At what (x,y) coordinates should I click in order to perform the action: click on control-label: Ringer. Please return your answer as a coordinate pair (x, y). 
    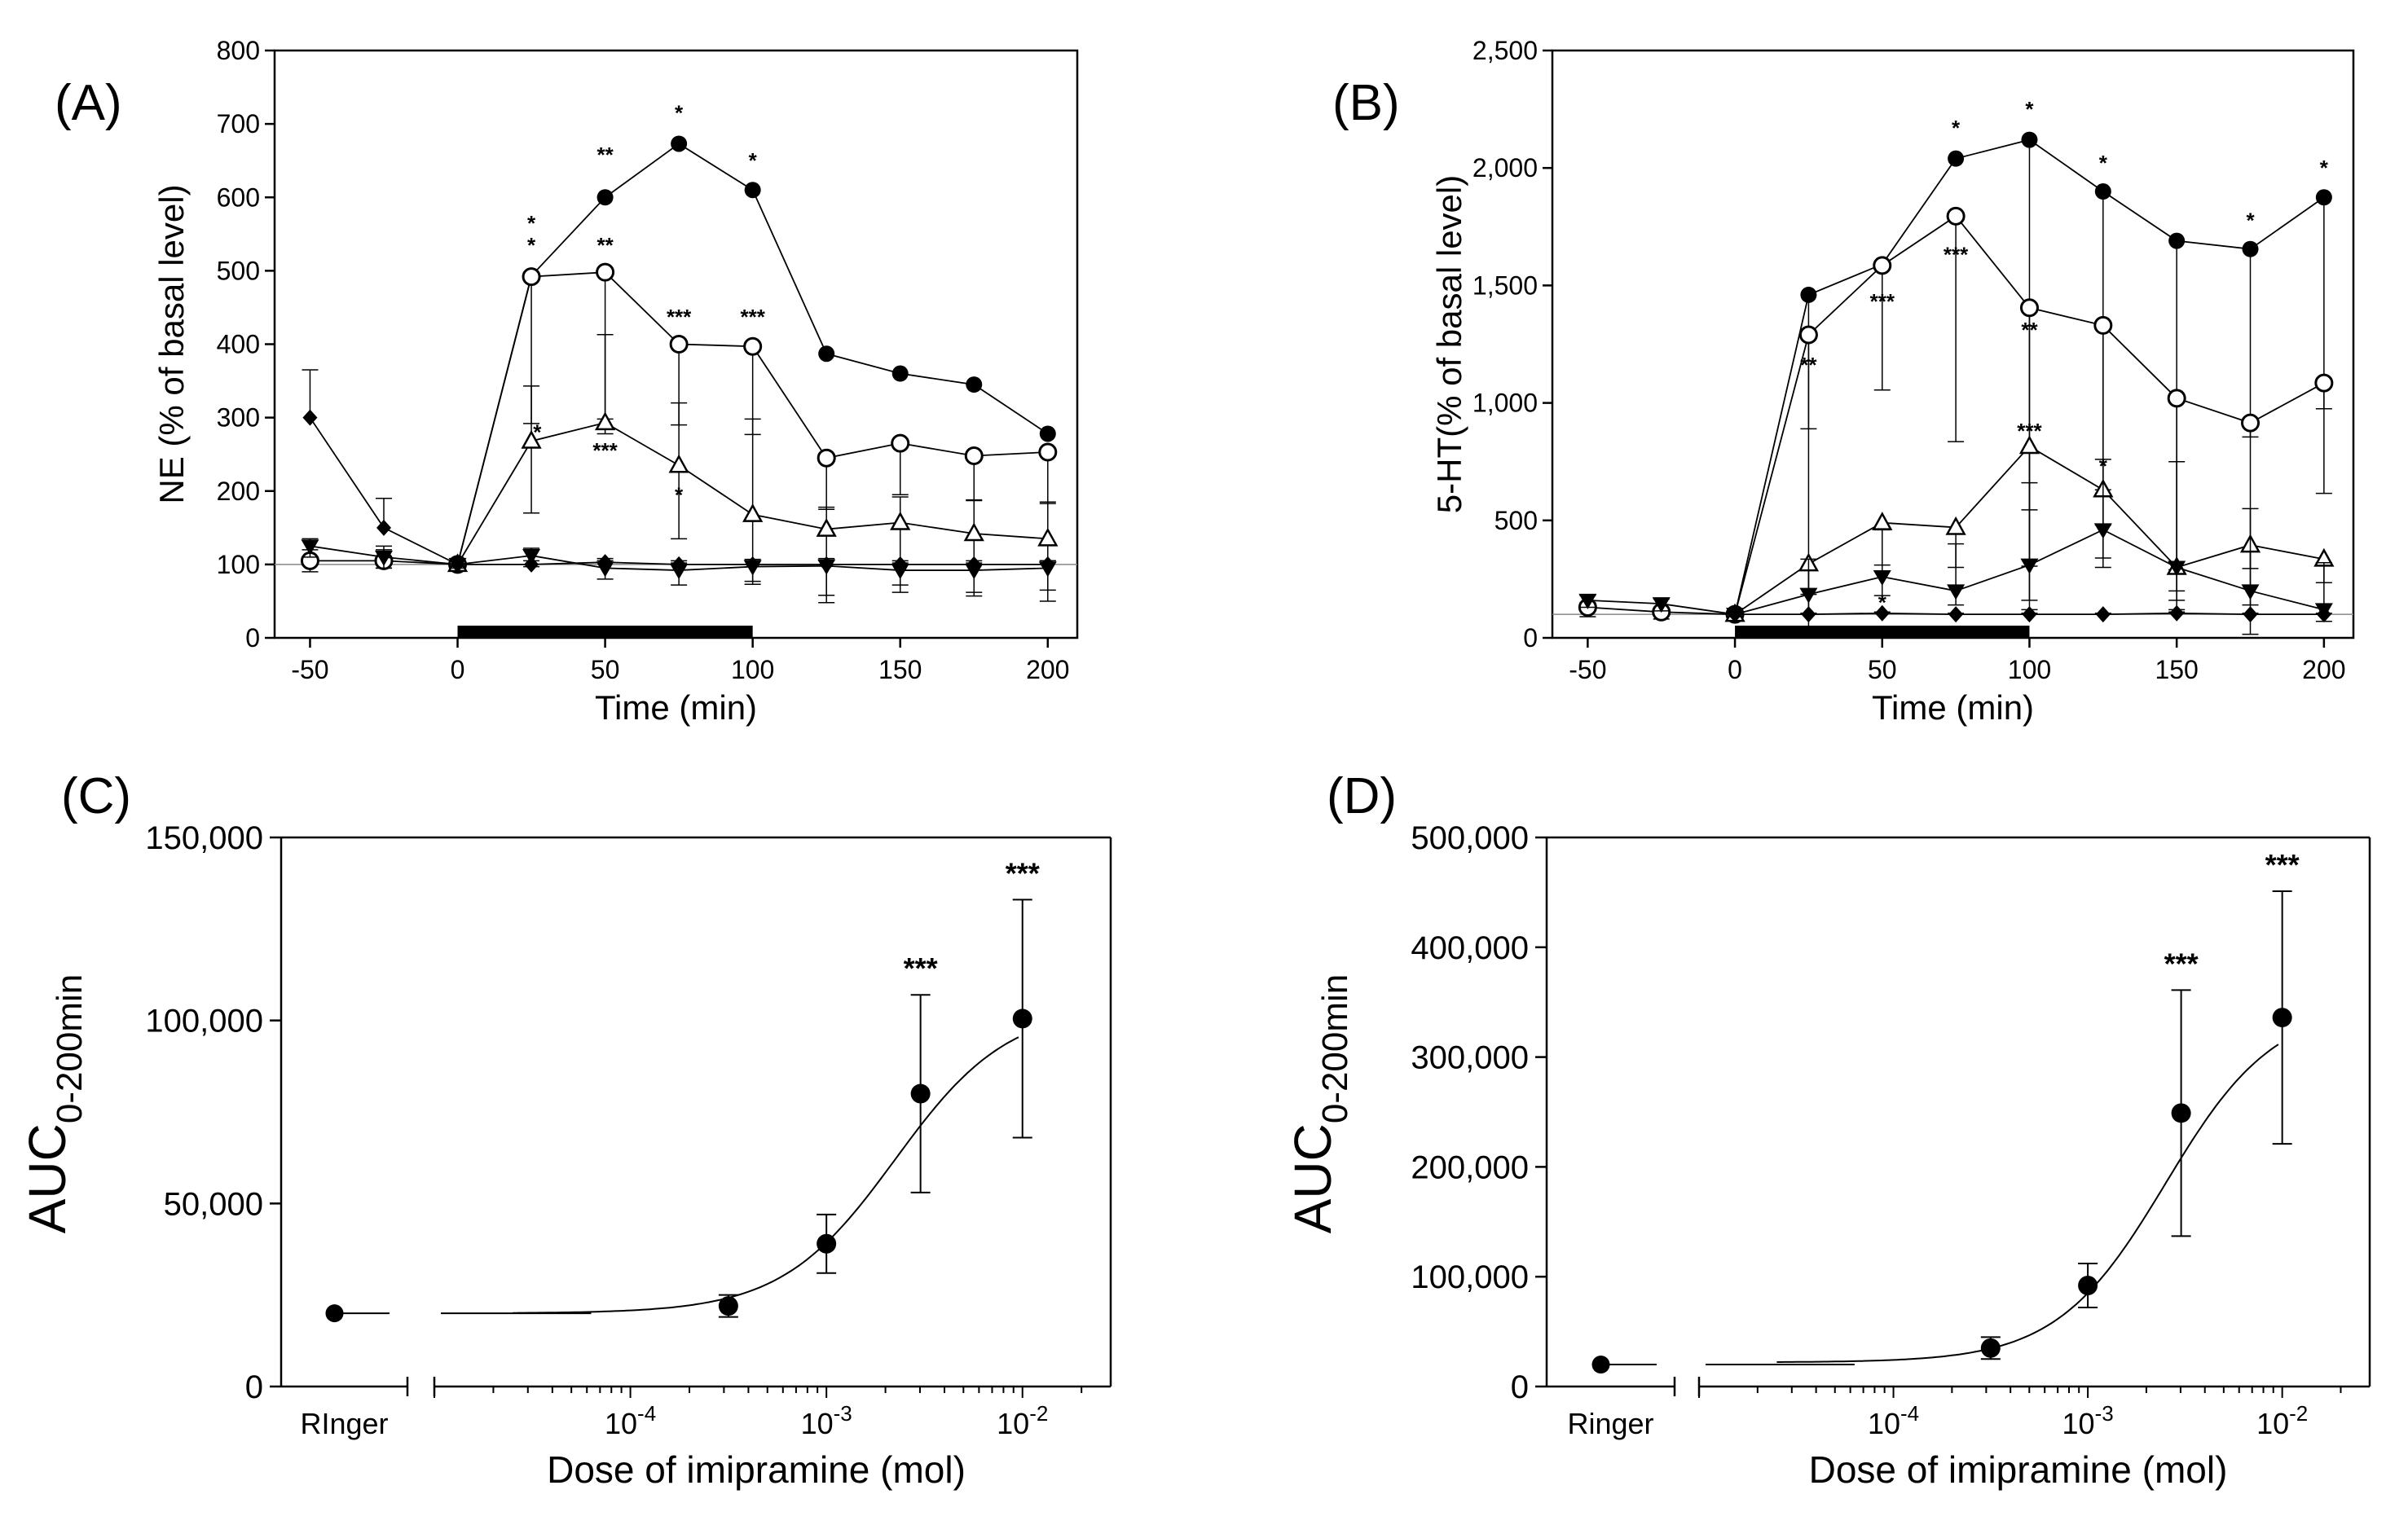
    Looking at the image, I should click on (1610, 1423).